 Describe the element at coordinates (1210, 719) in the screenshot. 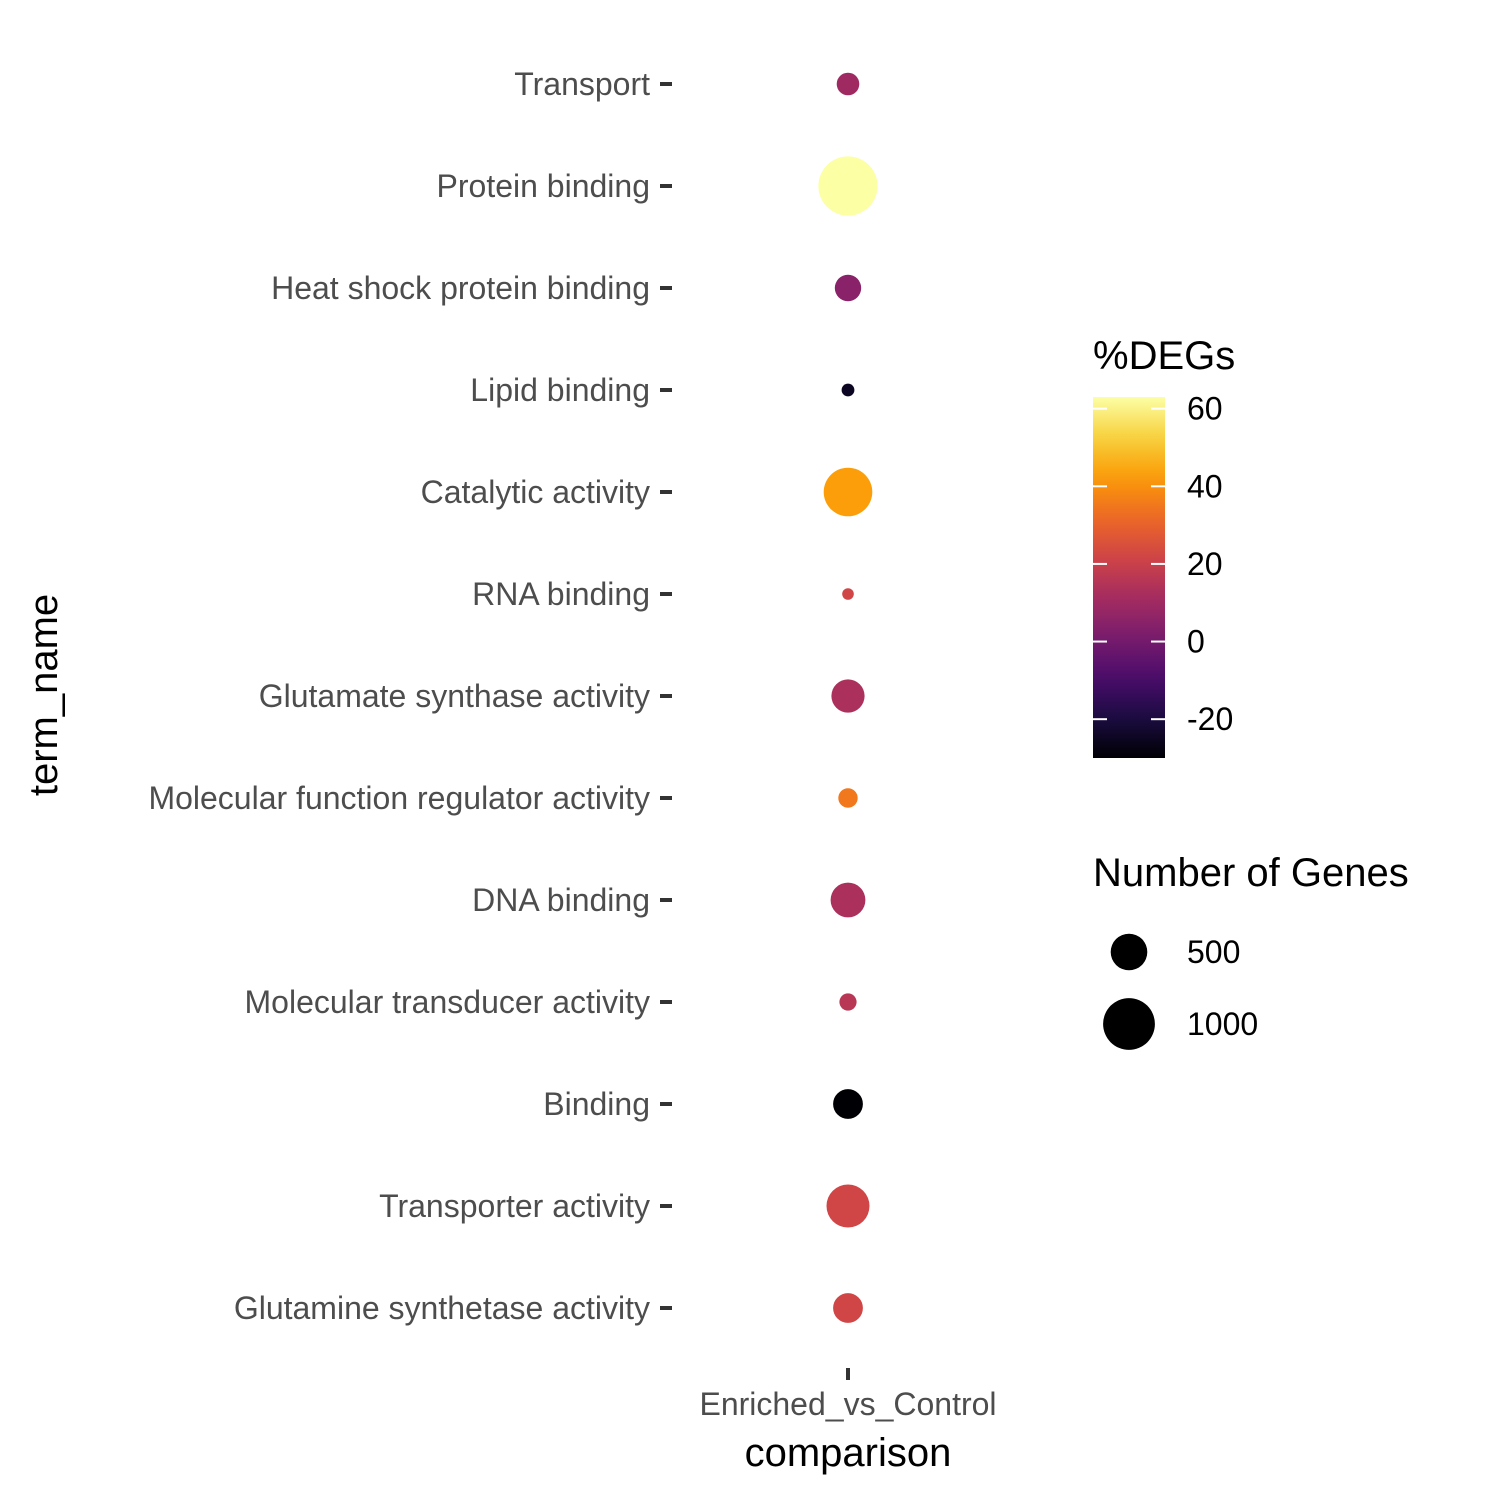

I see `color-legend-label: -20` at that location.